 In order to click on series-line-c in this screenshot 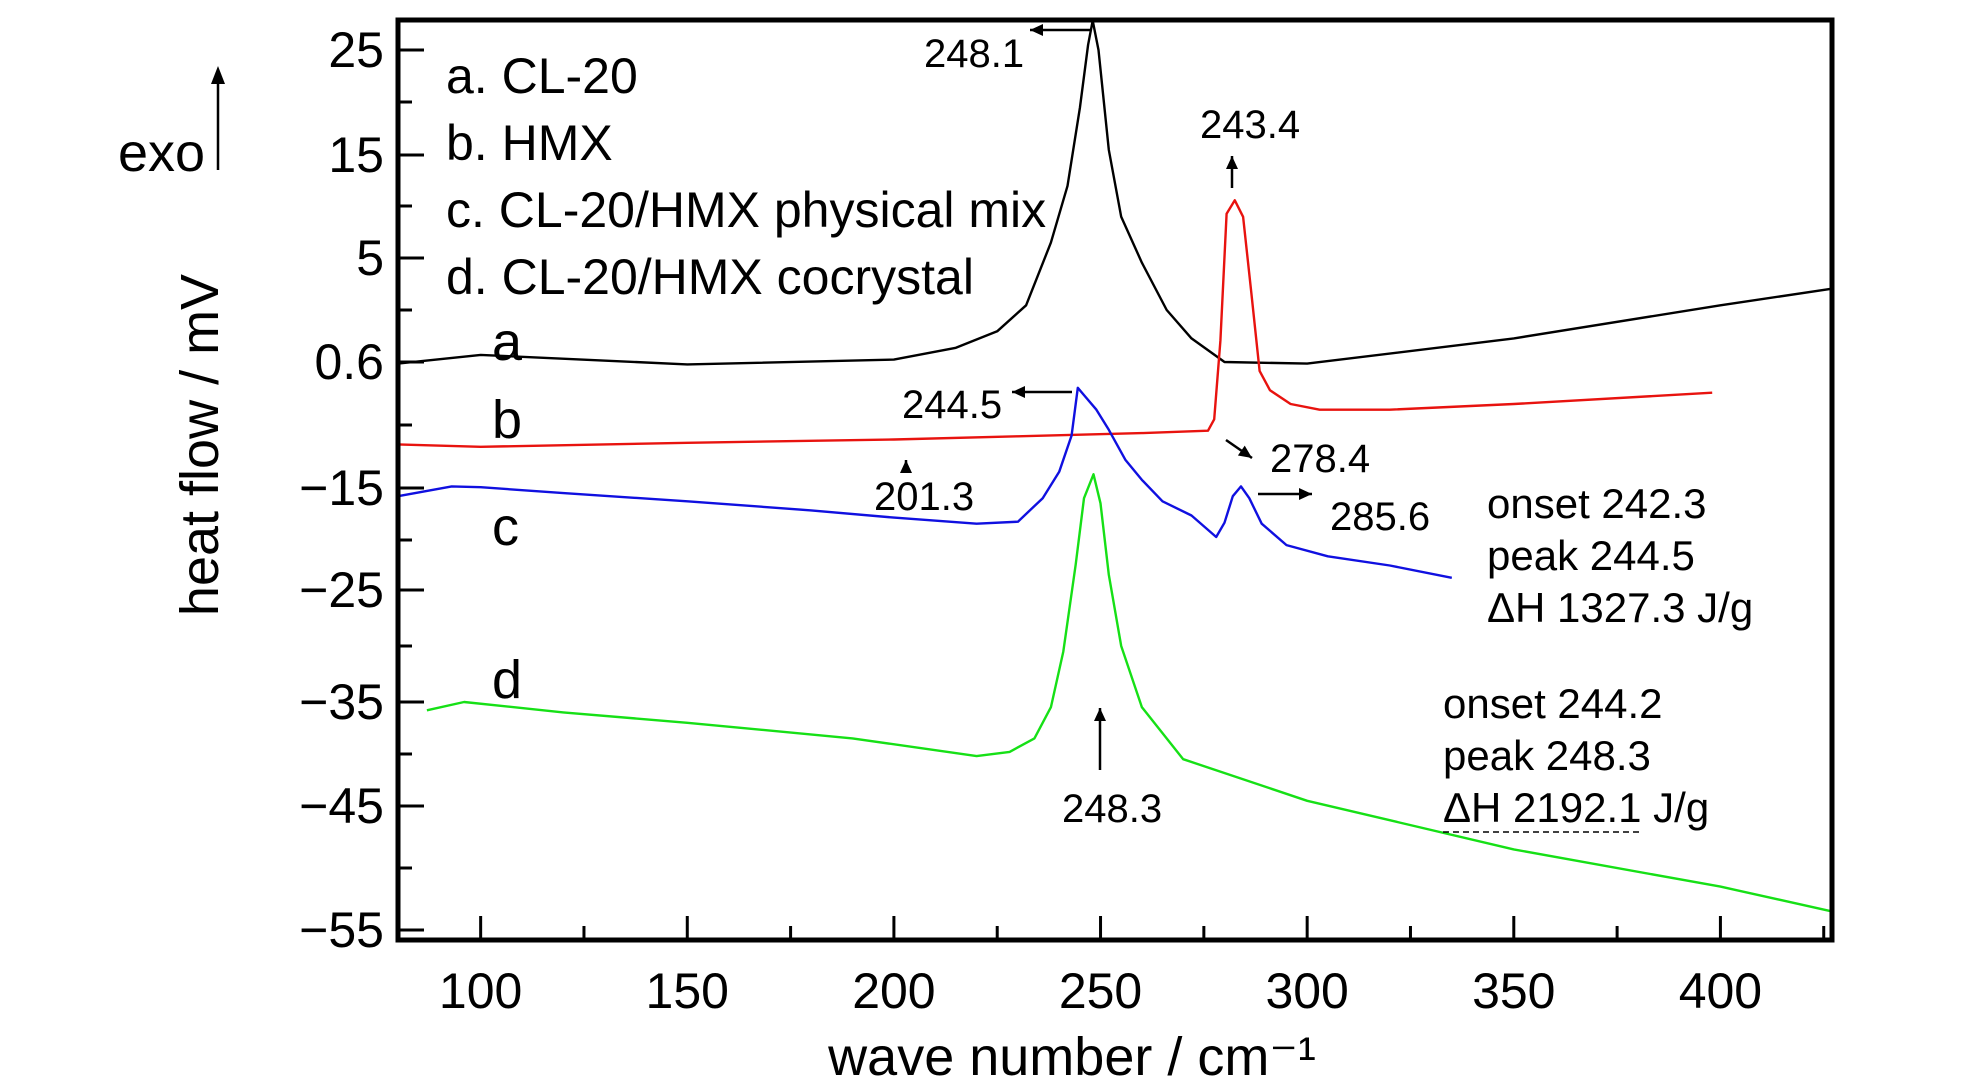, I will do `click(925, 482)`.